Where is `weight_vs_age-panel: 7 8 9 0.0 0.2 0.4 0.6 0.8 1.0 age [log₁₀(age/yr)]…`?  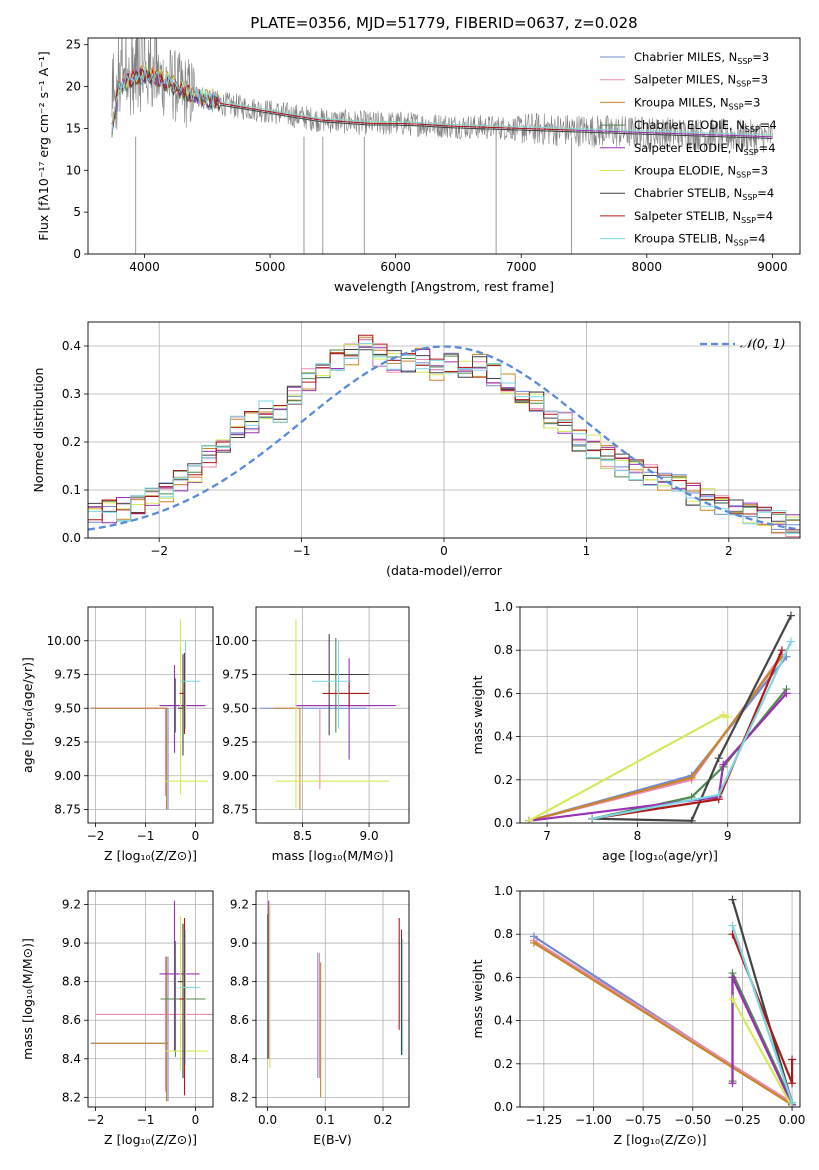
weight_vs_age-panel: 7 8 9 0.0 0.2 0.4 0.6 0.8 1.0 age [log₁₀(age/yr)]… is located at coordinates (635, 731).